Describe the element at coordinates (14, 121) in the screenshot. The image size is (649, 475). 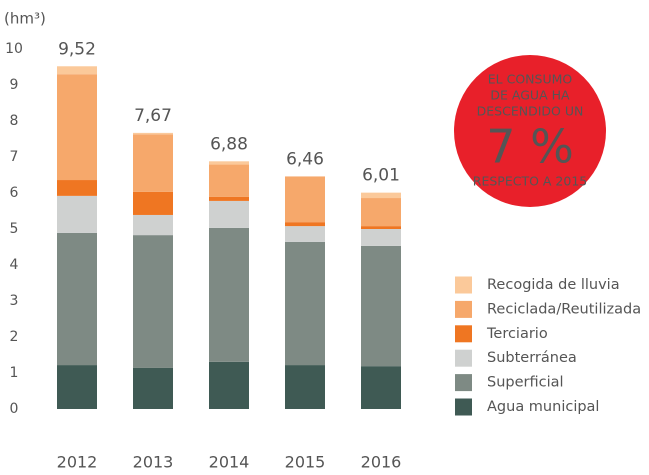
I see `y-tick-label: 8` at that location.